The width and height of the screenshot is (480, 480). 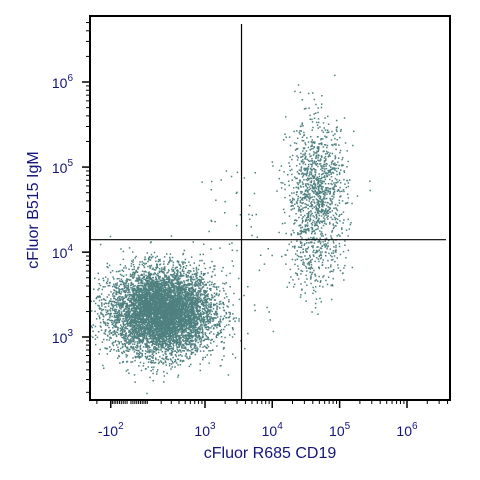 What do you see at coordinates (270, 453) in the screenshot?
I see `x-axis-title: cFluor R685 CD19` at bounding box center [270, 453].